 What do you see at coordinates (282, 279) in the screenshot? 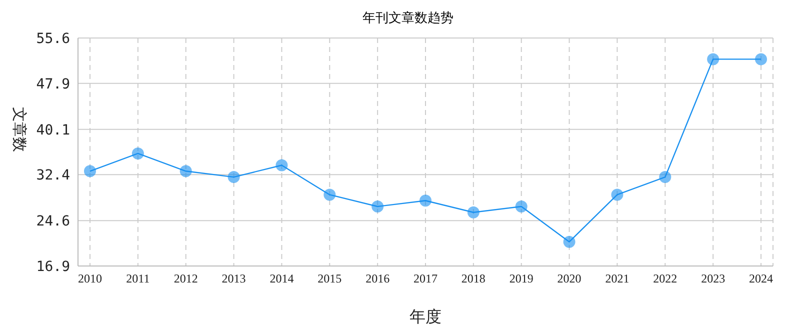
I see `x-tick-label: 2014` at bounding box center [282, 279].